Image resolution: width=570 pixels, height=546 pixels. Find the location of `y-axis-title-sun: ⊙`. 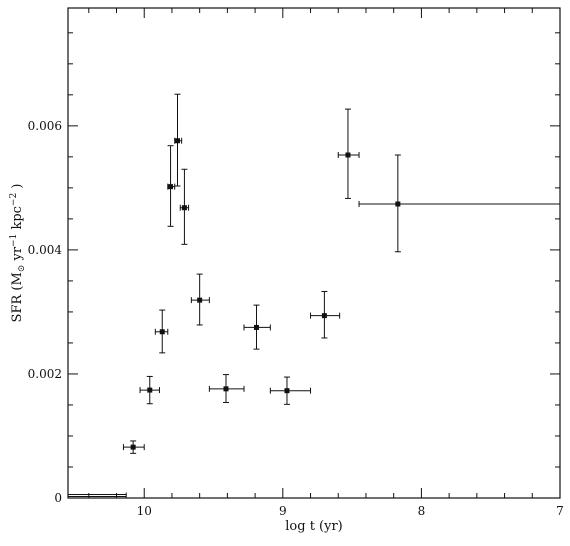

y-axis-title-sun: ⊙ is located at coordinates (22, 269).